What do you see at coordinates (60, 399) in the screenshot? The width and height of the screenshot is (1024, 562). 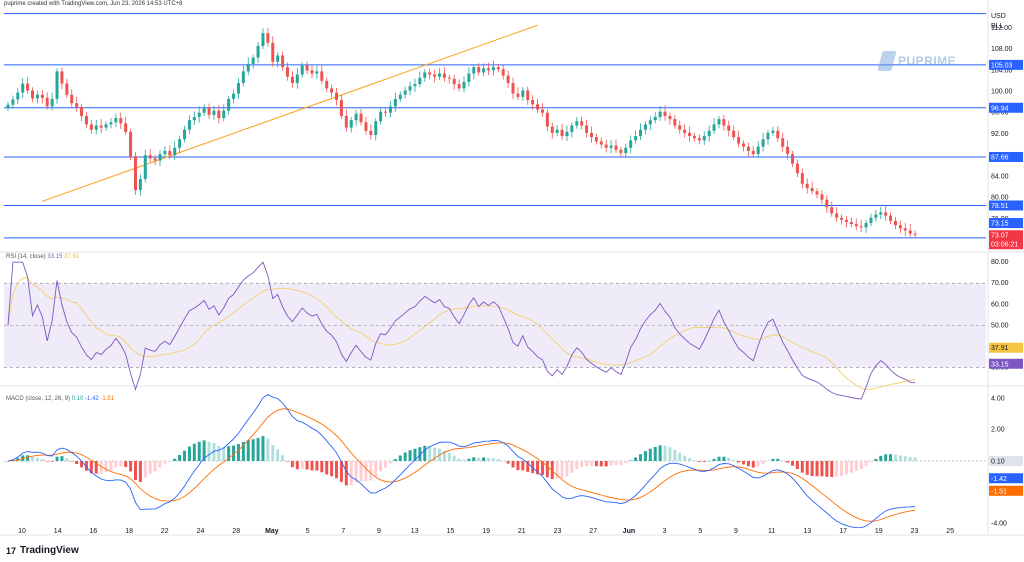 I see `macd-legend: MACD (close, 12, 26, 9) 0.10 -1.42 -1.51` at bounding box center [60, 399].